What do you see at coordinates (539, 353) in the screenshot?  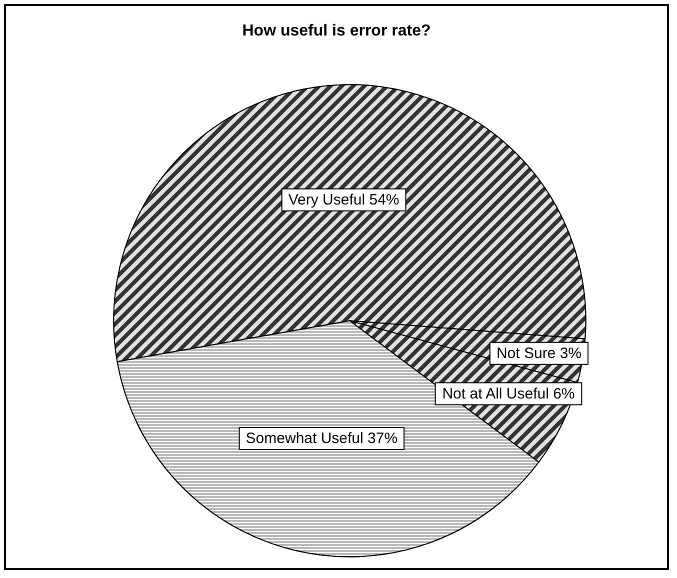 I see `slice-label: Not Sure 3%` at bounding box center [539, 353].